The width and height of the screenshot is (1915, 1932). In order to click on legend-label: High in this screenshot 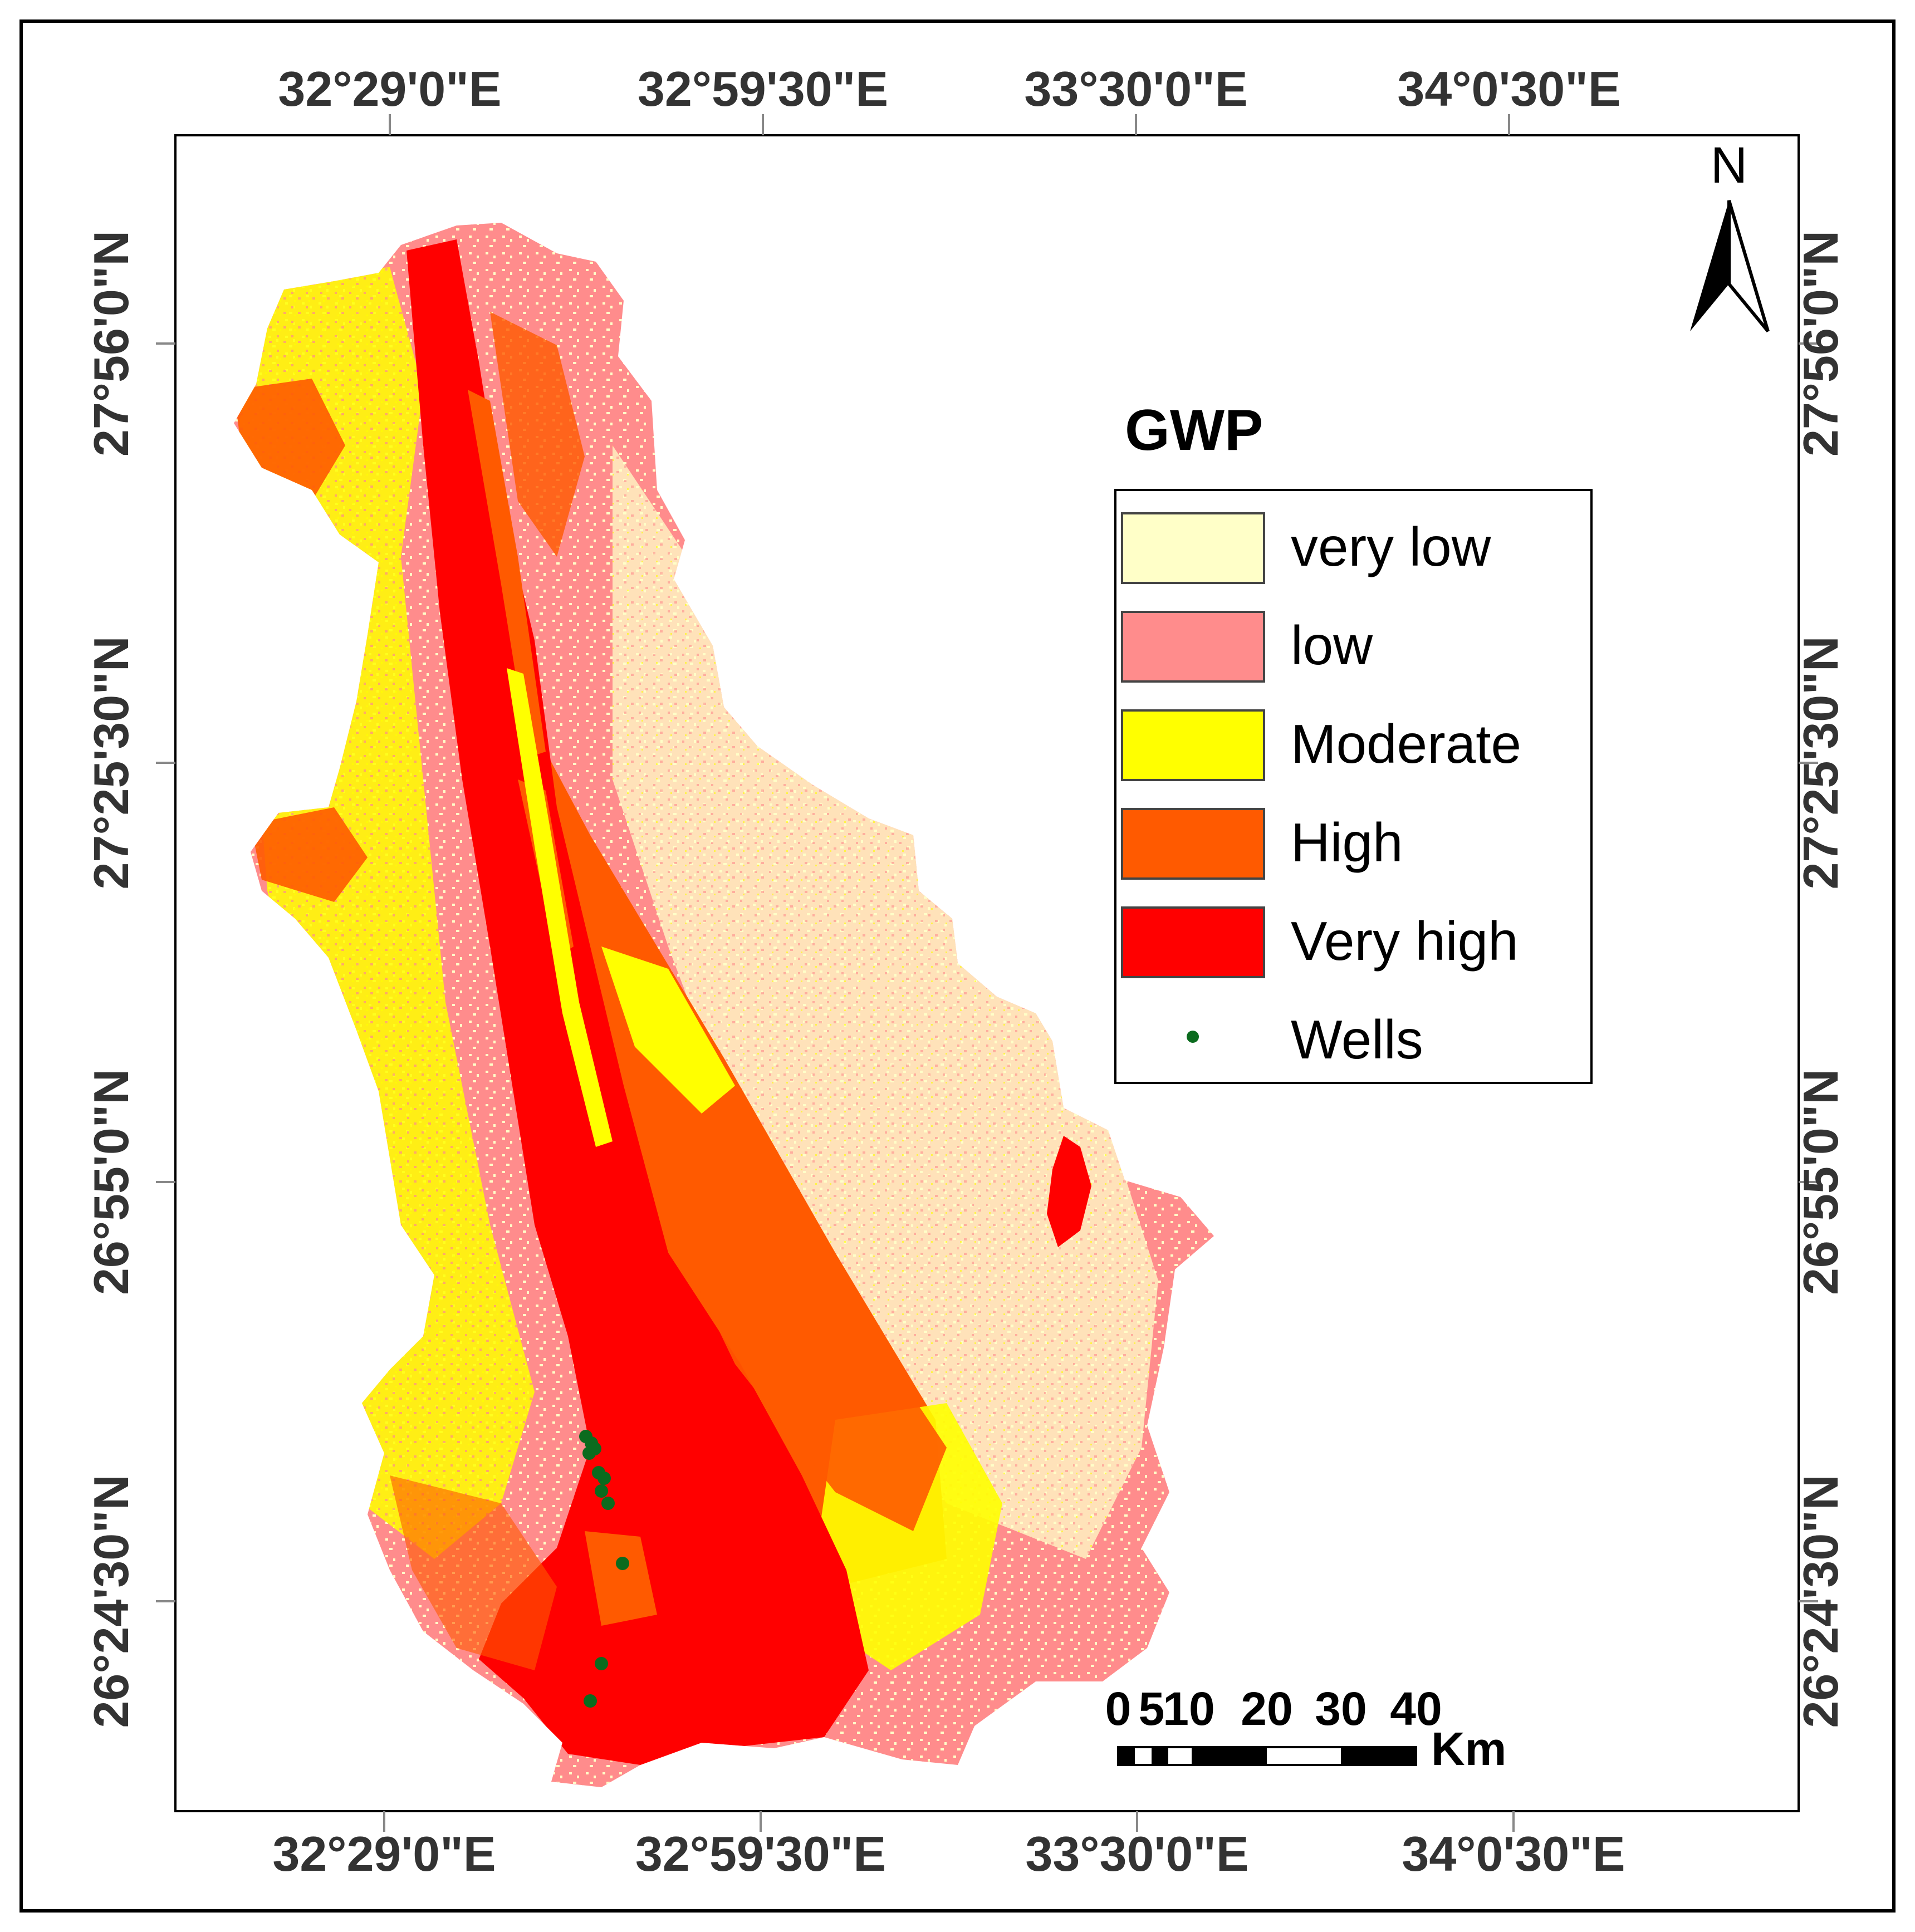, I will do `click(1347, 842)`.